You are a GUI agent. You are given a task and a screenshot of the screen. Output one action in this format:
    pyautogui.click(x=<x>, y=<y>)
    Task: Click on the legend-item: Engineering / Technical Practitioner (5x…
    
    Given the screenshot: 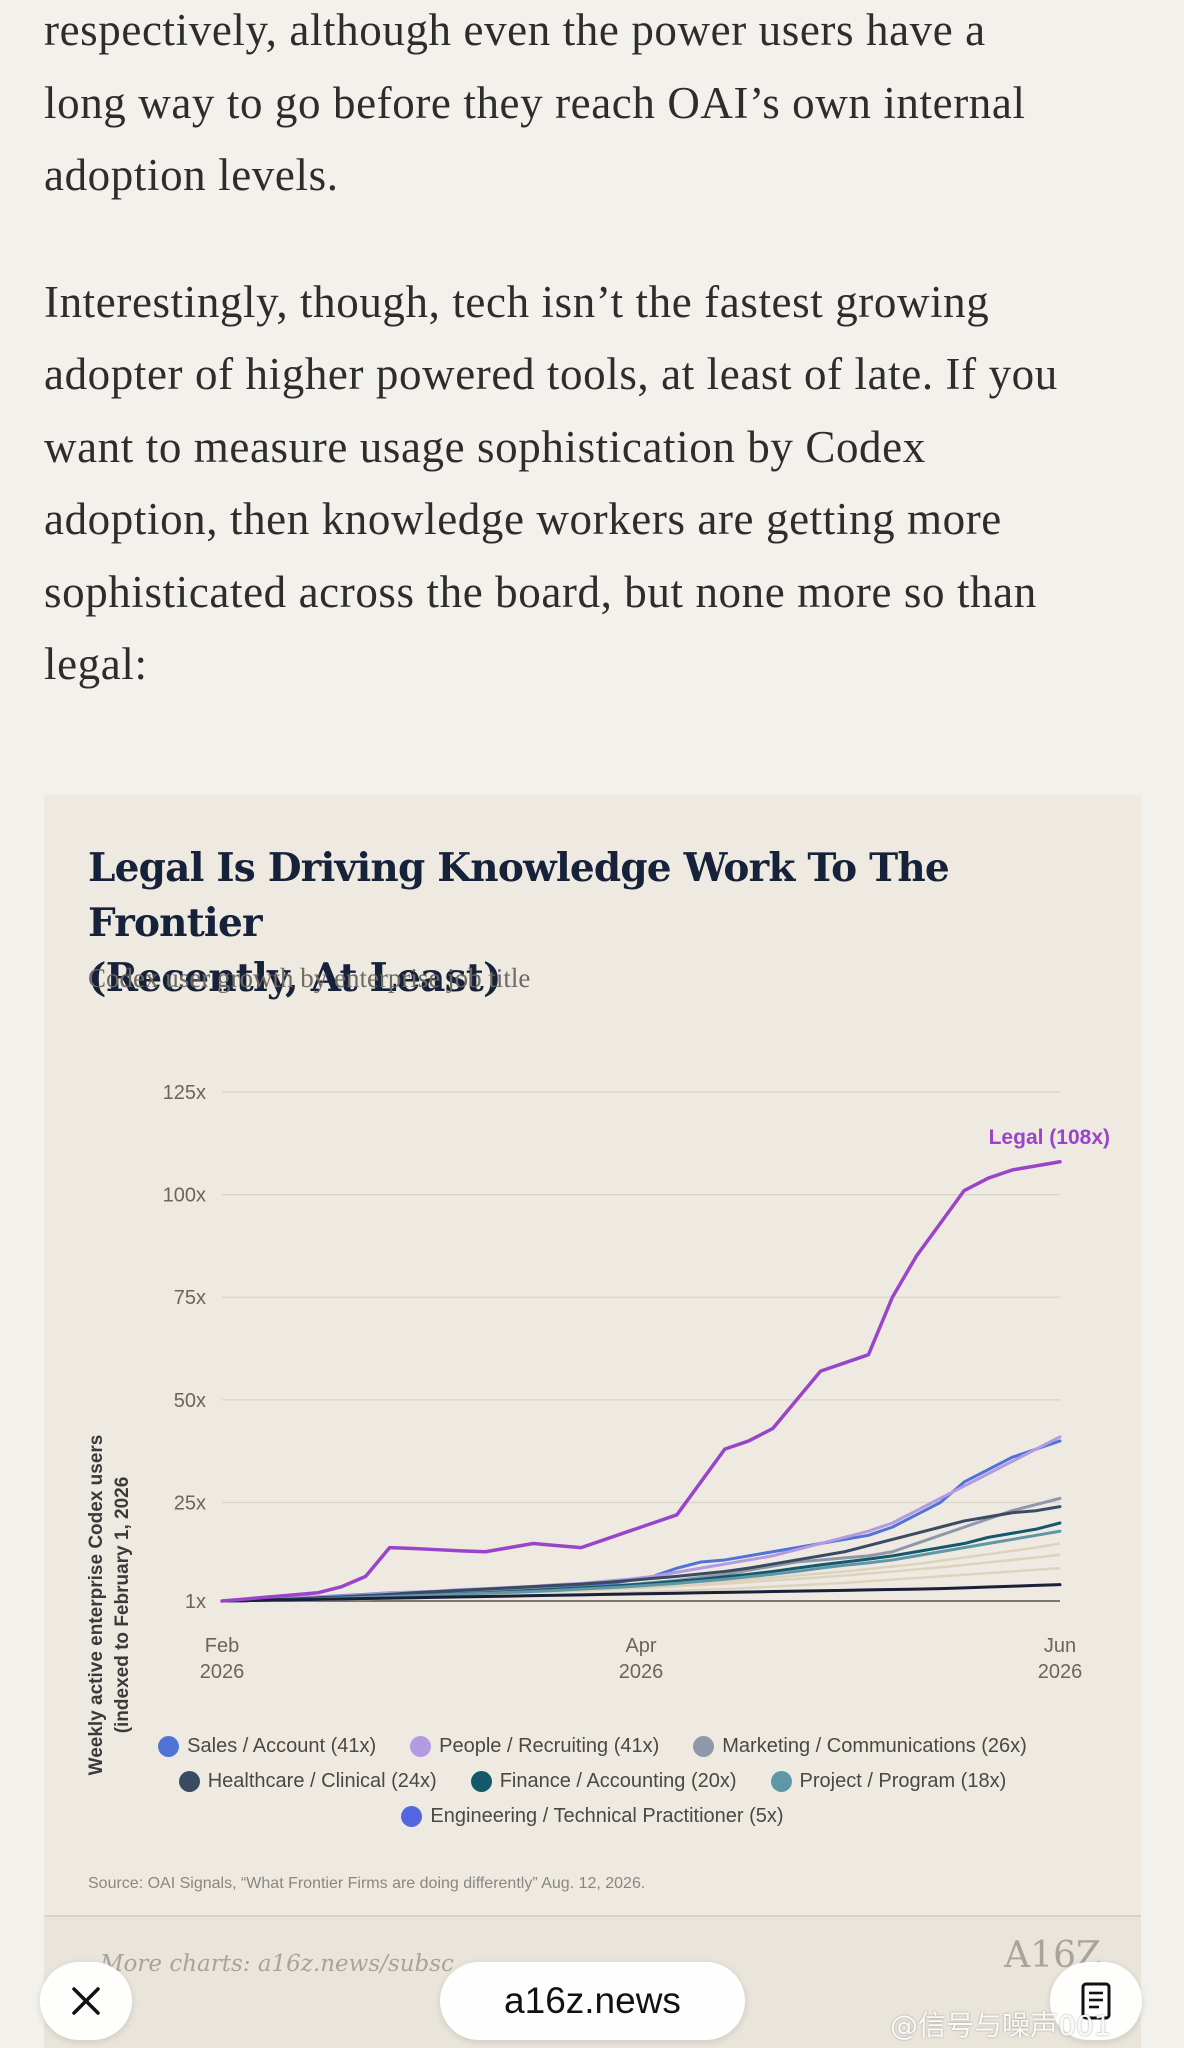 What is the action you would take?
    pyautogui.click(x=592, y=1816)
    